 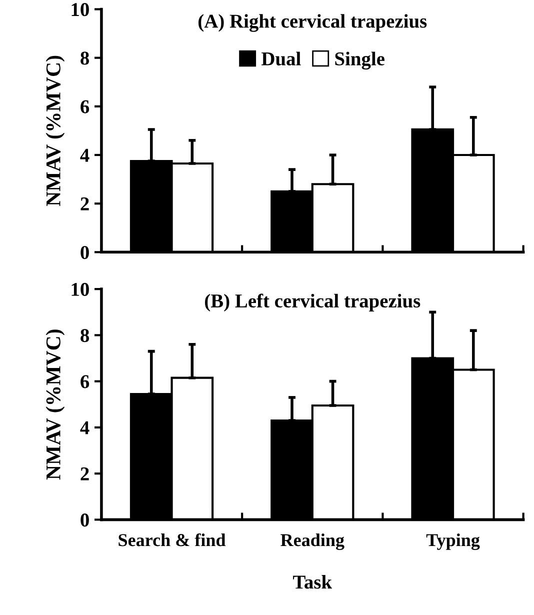 I want to click on x-tick-label: Typing, so click(x=453, y=542).